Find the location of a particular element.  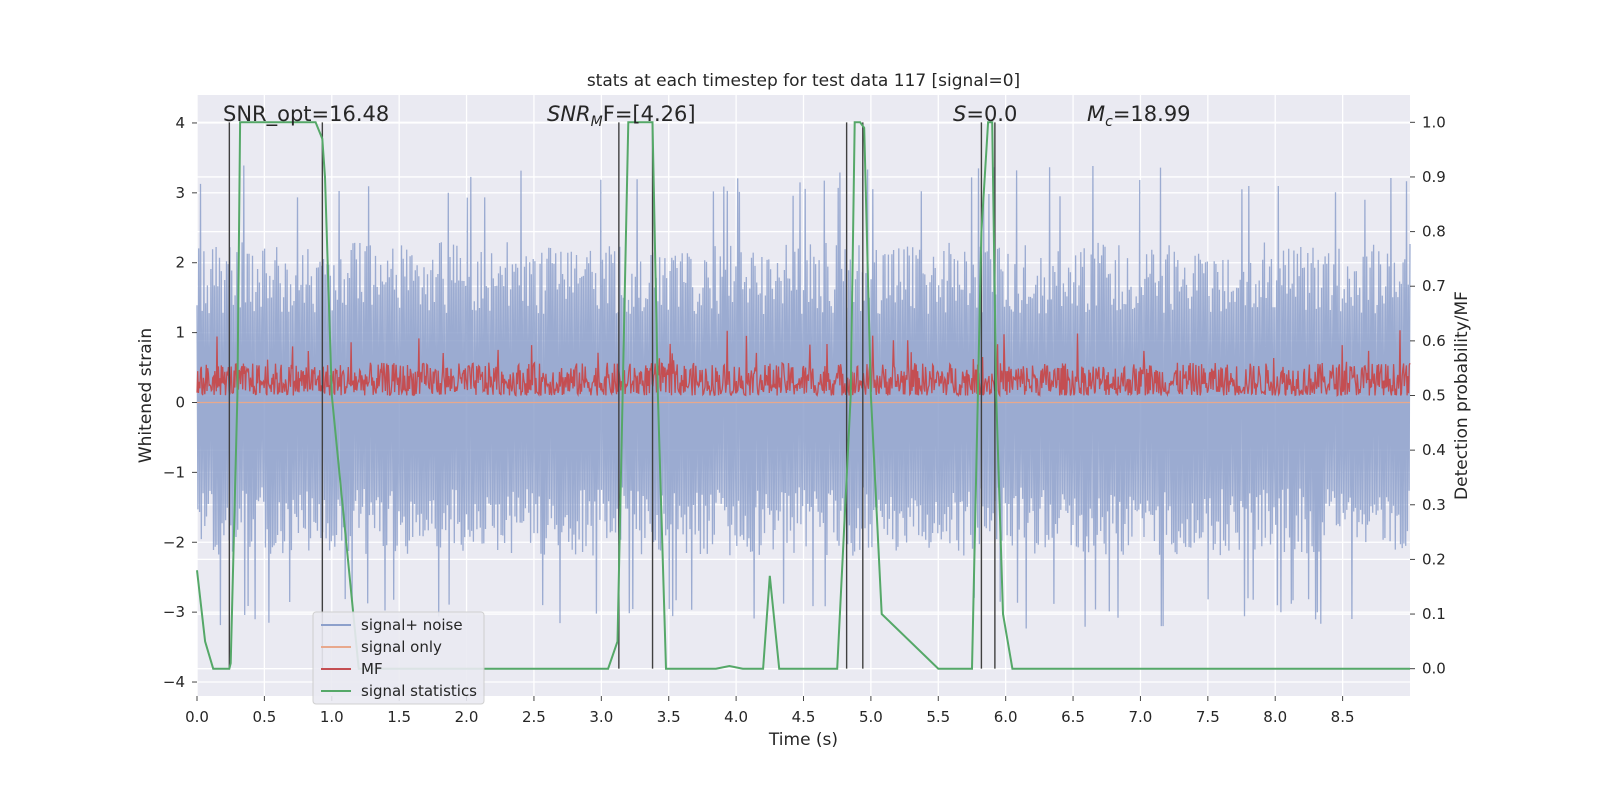

y-right-tick-label: 0.2 is located at coordinates (1434, 559).